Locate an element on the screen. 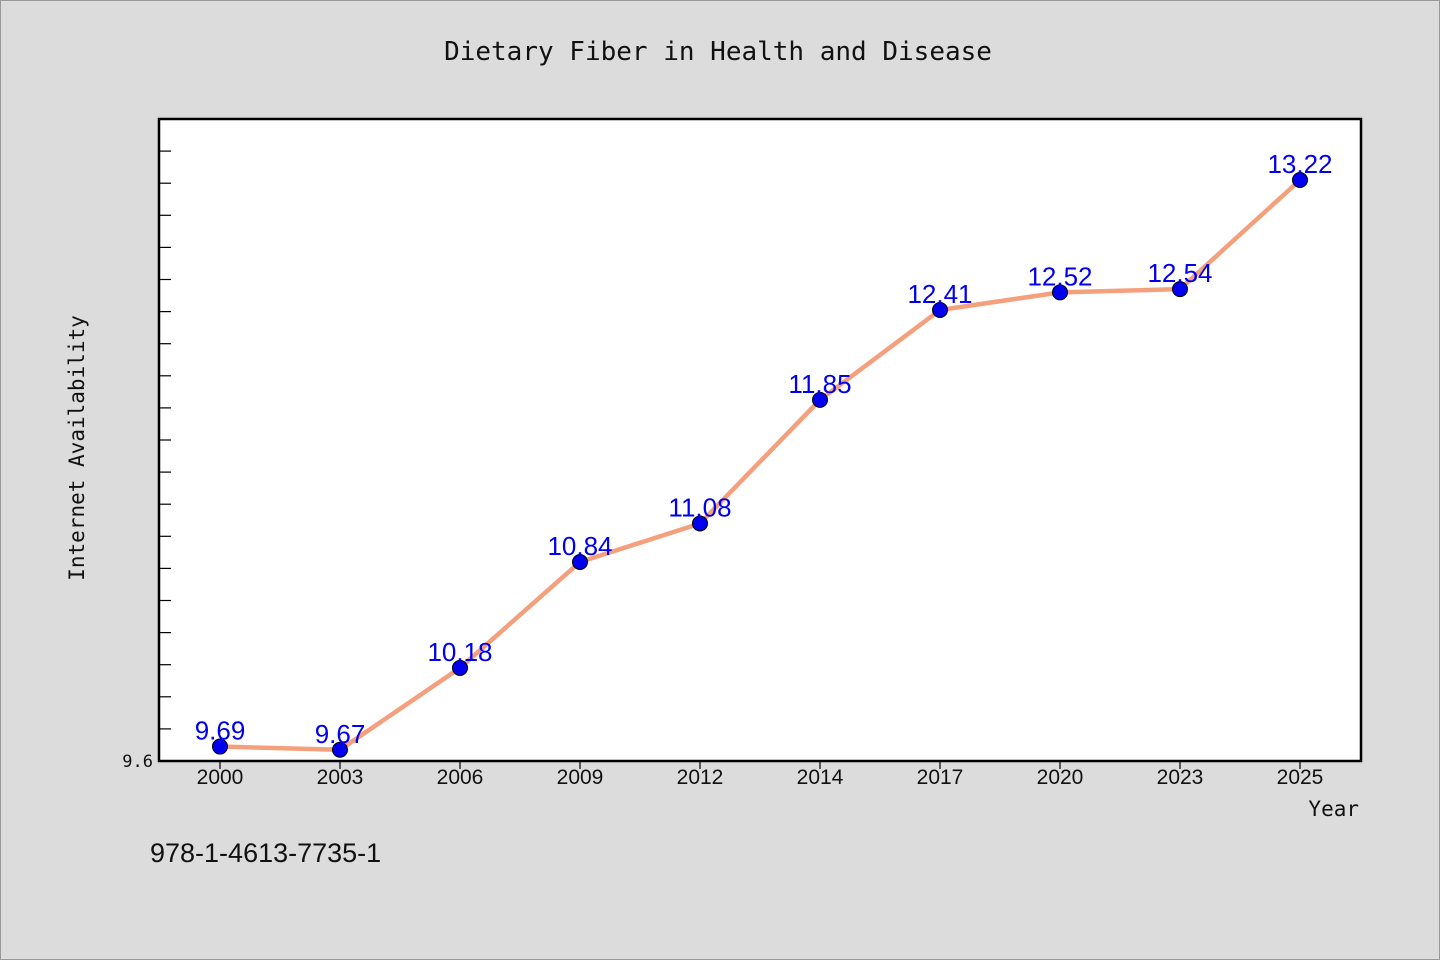  x-tick-label: 2023 is located at coordinates (1180, 777).